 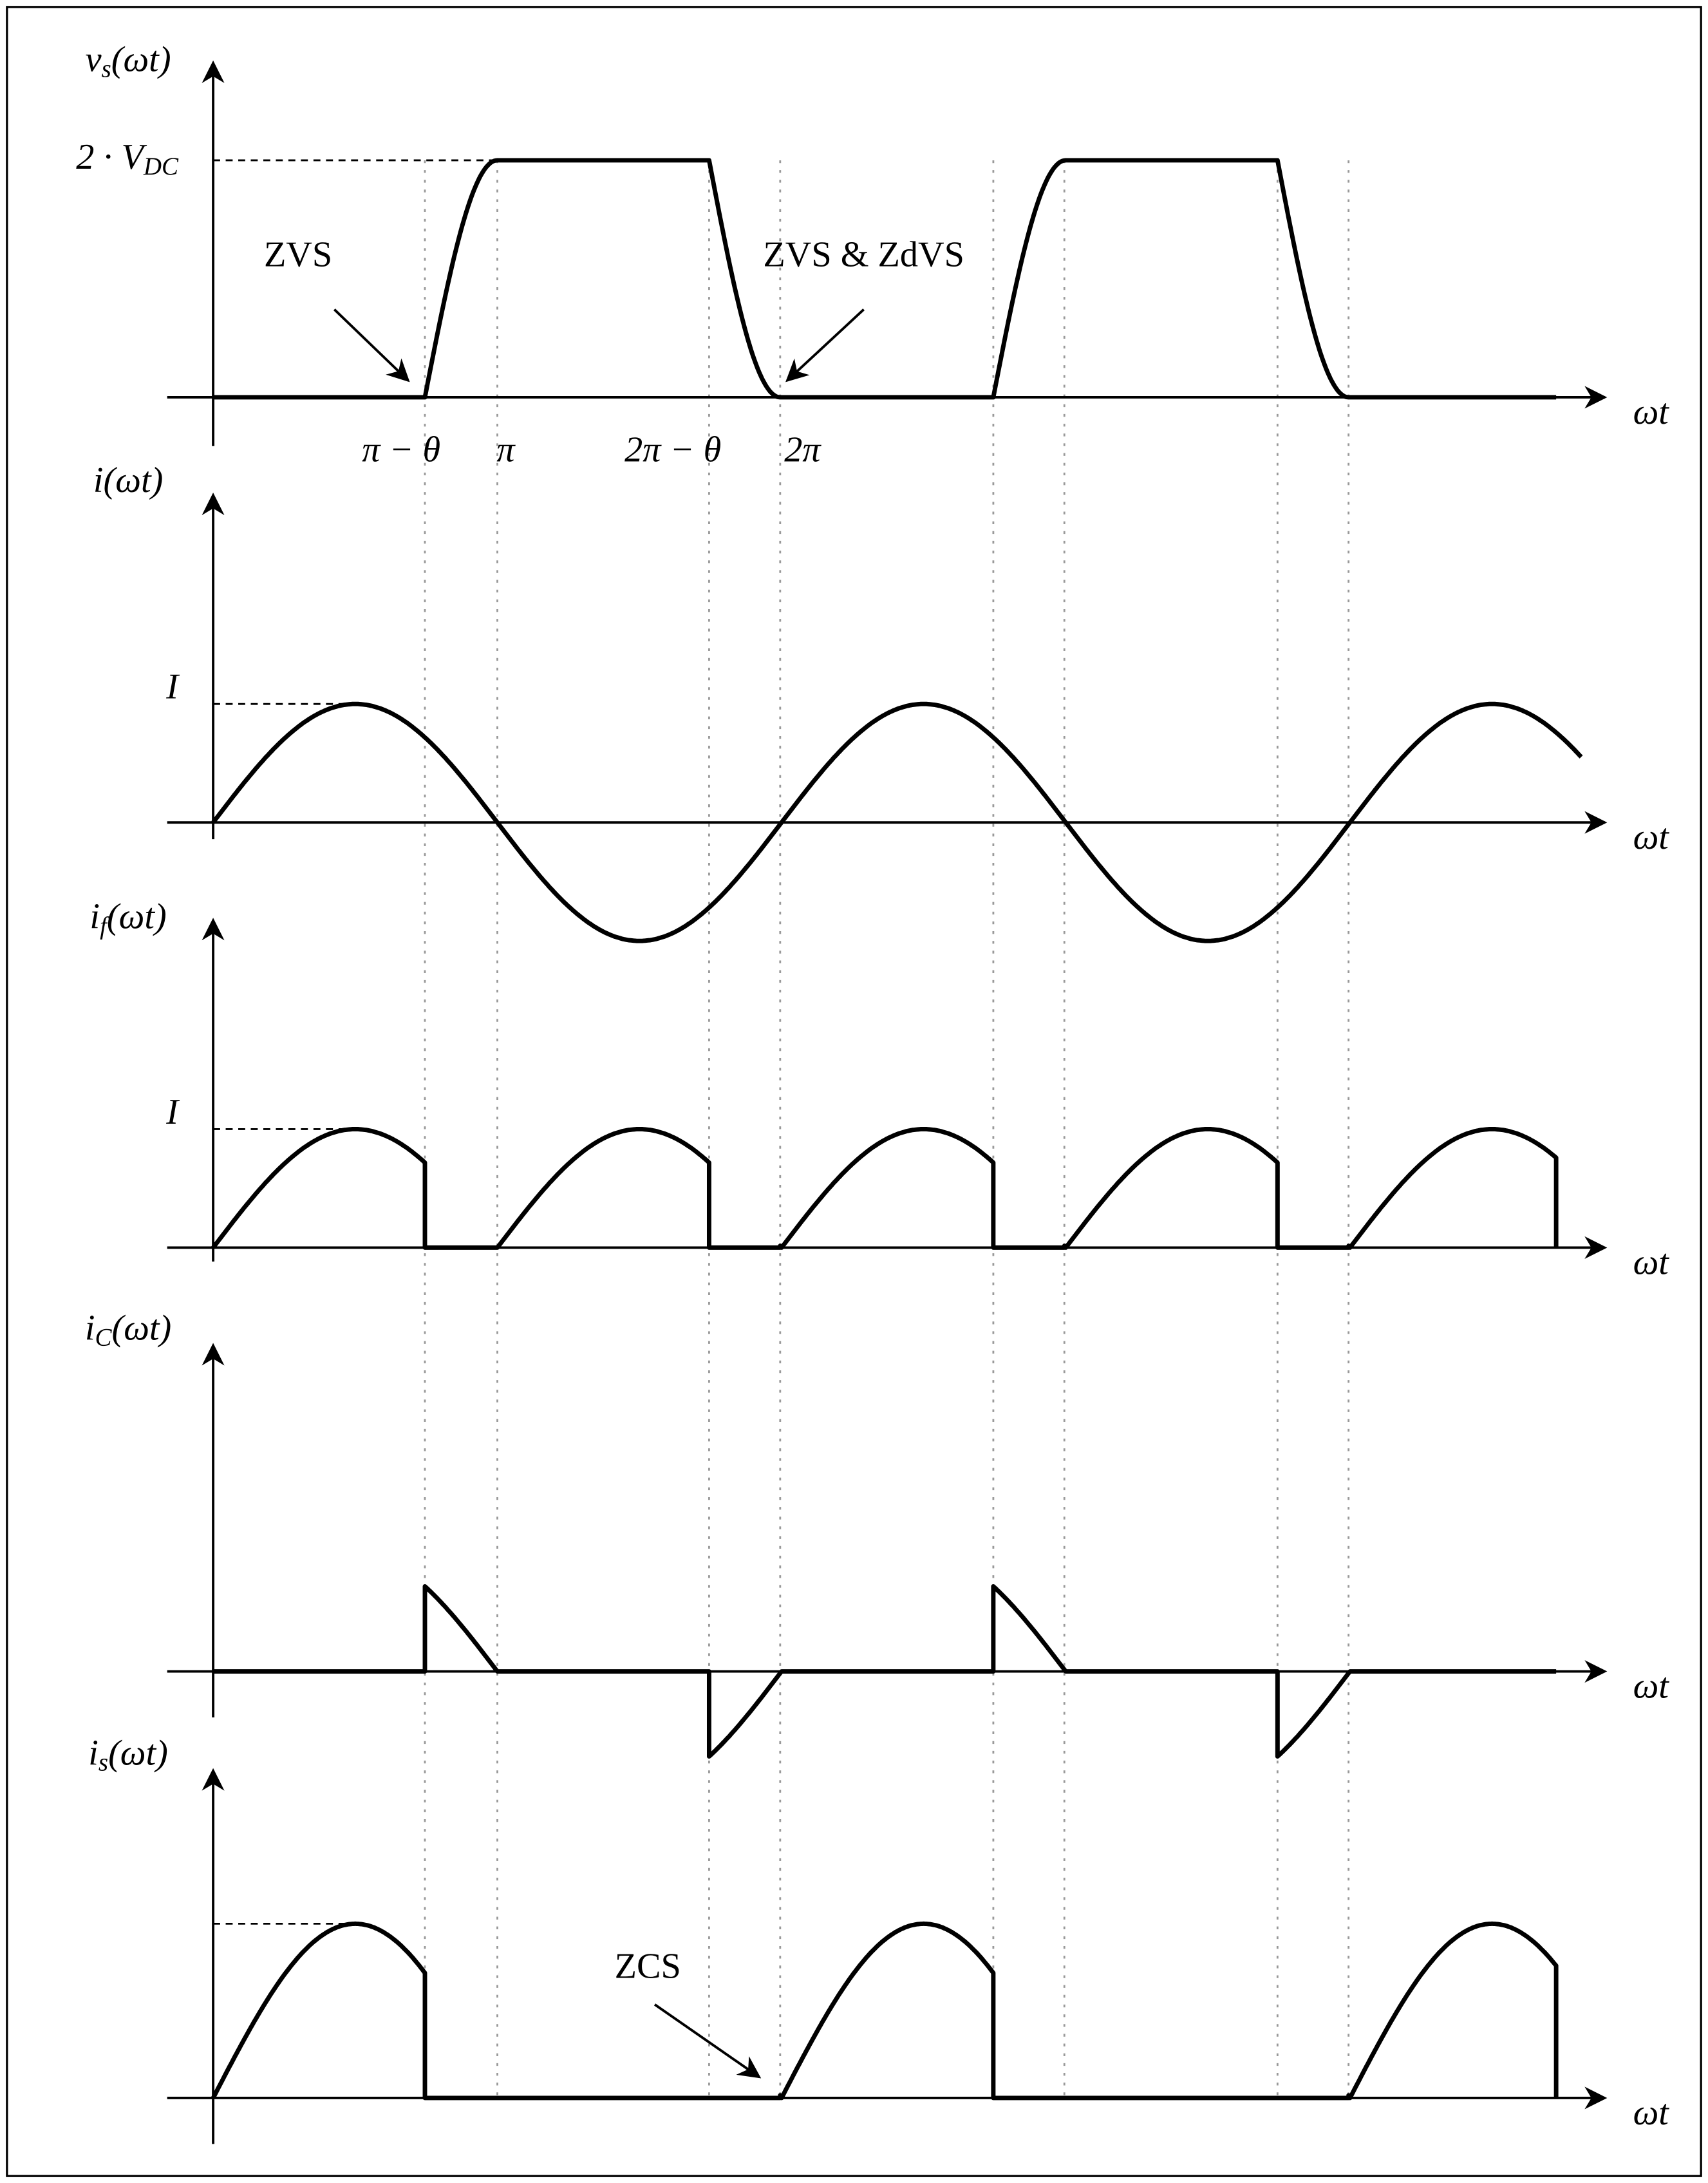 I want to click on panel-label: if(ωt), so click(x=127, y=919).